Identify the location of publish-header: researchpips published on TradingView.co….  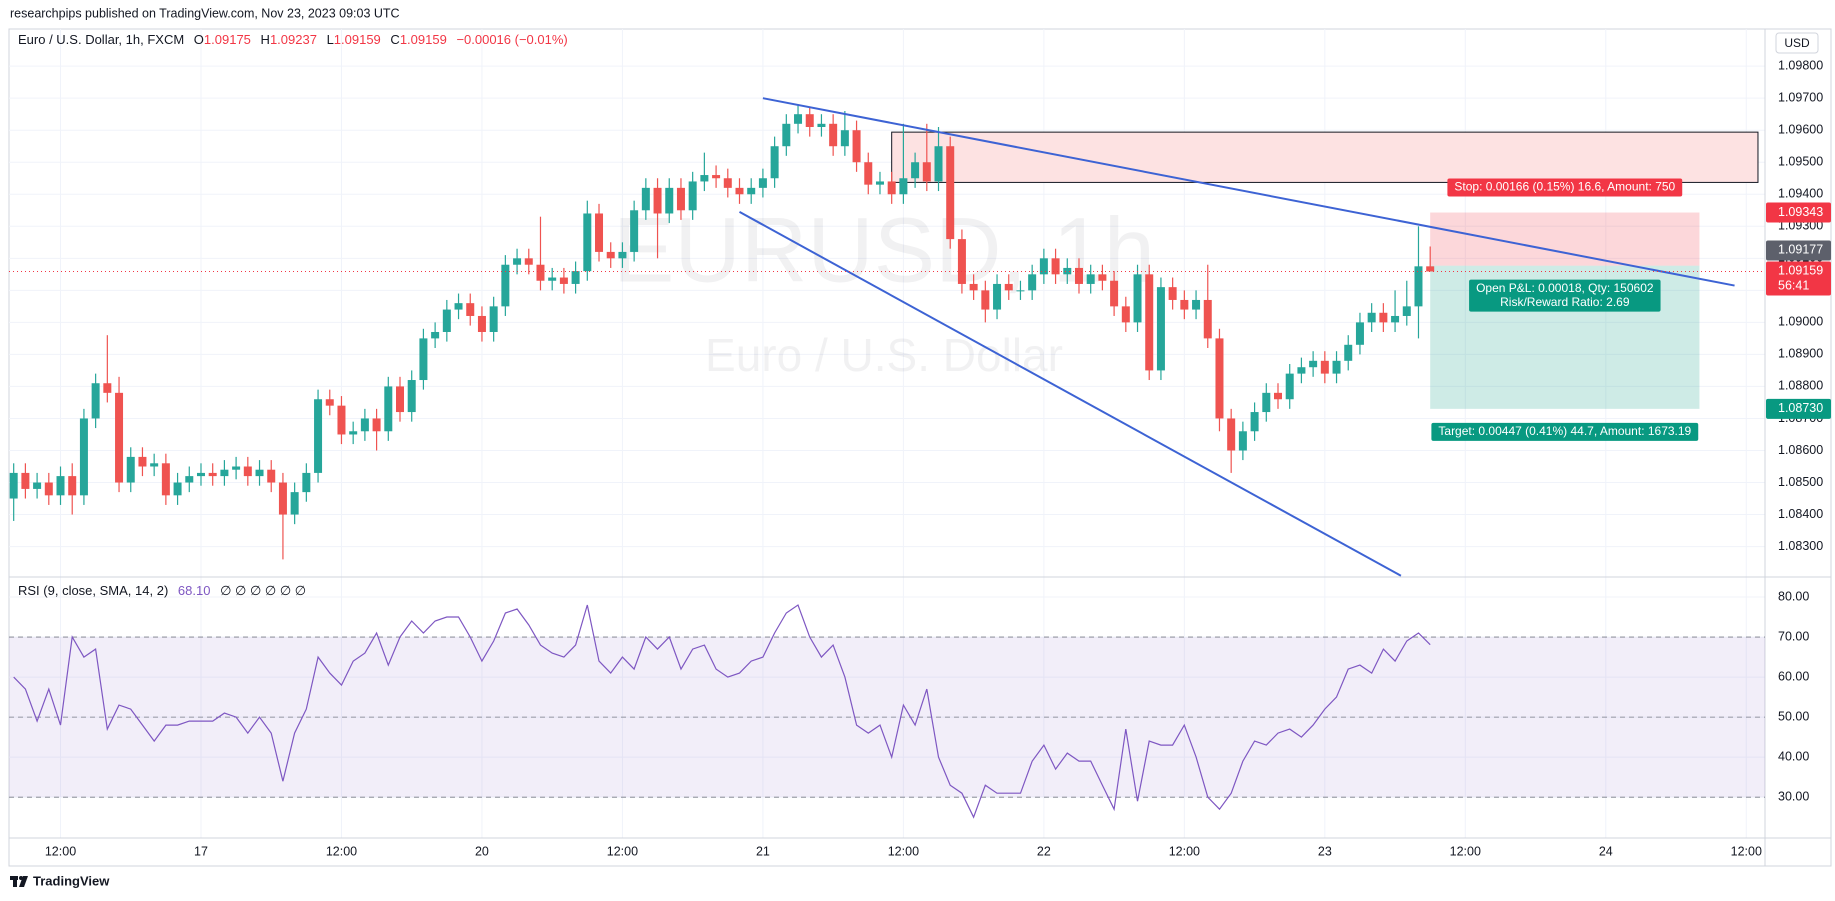
(205, 13).